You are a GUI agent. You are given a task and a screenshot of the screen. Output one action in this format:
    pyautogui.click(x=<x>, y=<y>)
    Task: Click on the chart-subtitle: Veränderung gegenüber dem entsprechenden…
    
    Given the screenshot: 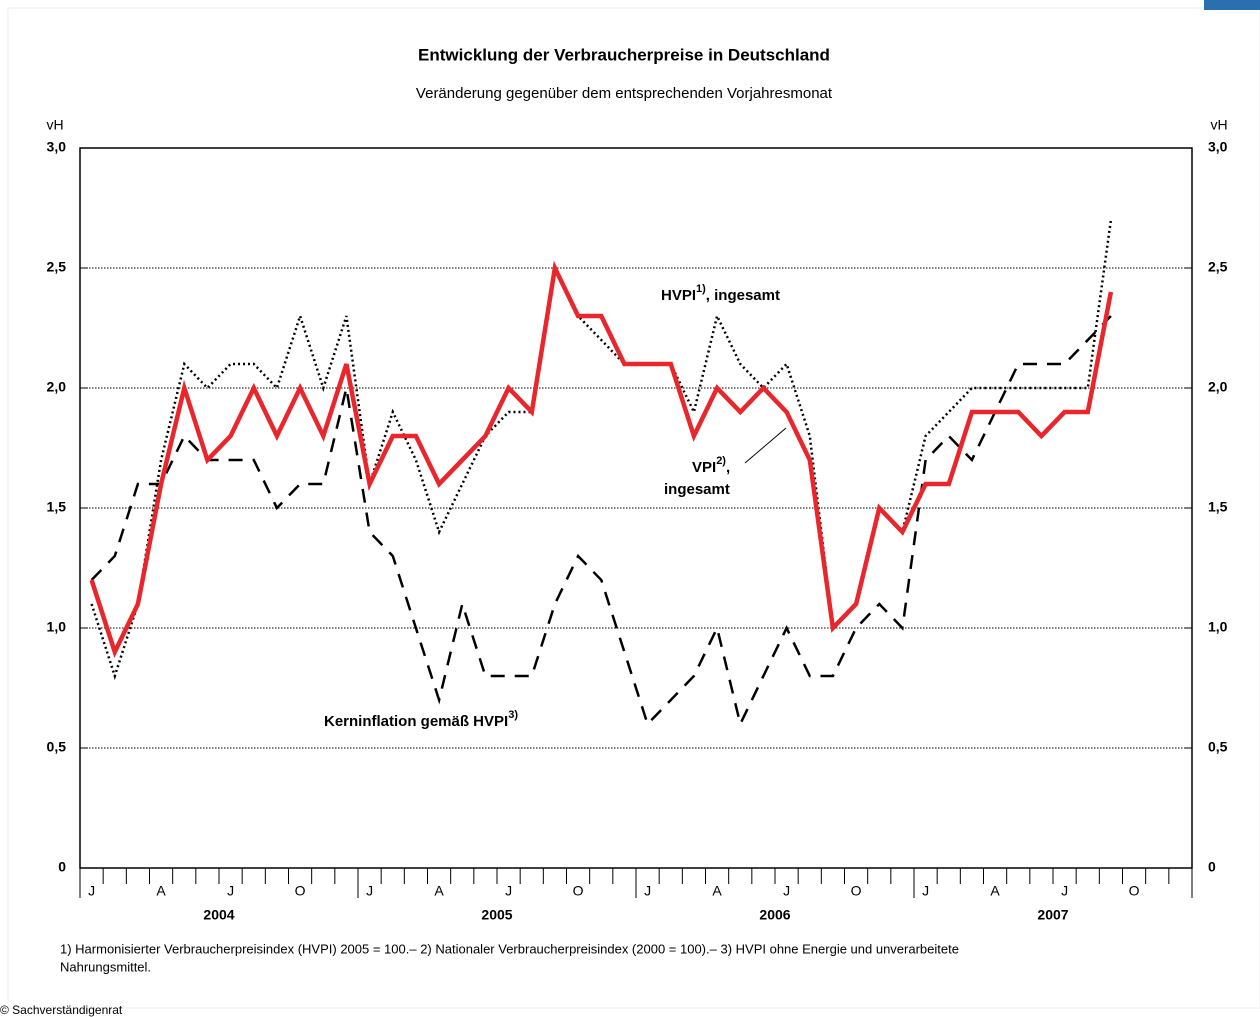 What is the action you would take?
    pyautogui.click(x=624, y=93)
    